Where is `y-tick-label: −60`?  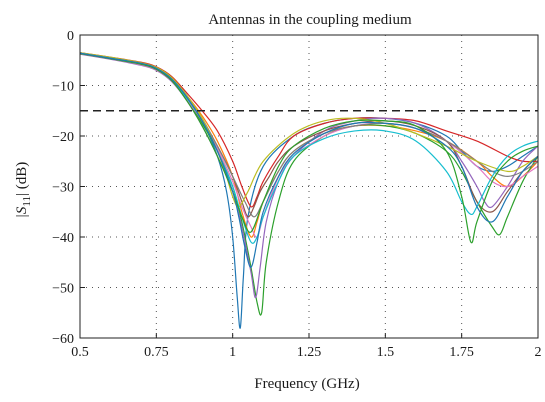
y-tick-label: −60 is located at coordinates (63, 339).